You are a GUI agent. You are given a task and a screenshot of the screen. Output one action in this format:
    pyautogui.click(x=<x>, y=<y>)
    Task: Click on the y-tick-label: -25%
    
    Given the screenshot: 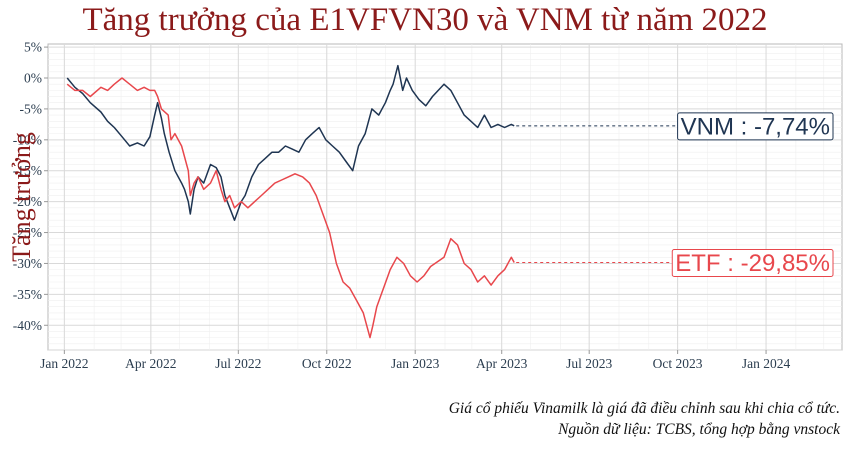 What is the action you would take?
    pyautogui.click(x=27, y=232)
    